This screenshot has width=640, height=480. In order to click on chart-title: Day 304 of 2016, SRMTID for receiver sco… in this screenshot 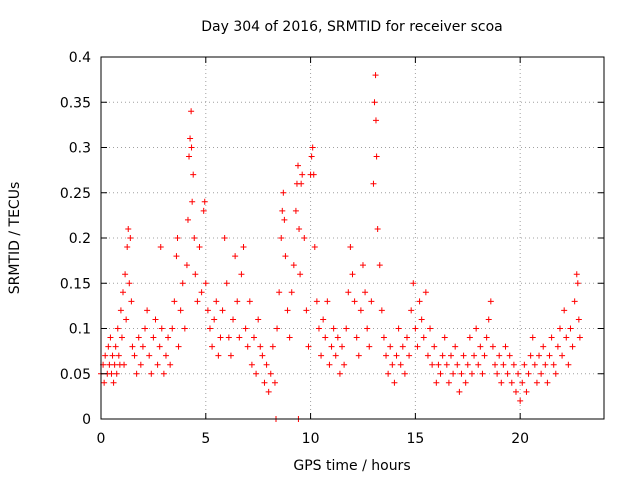, I will do `click(352, 27)`.